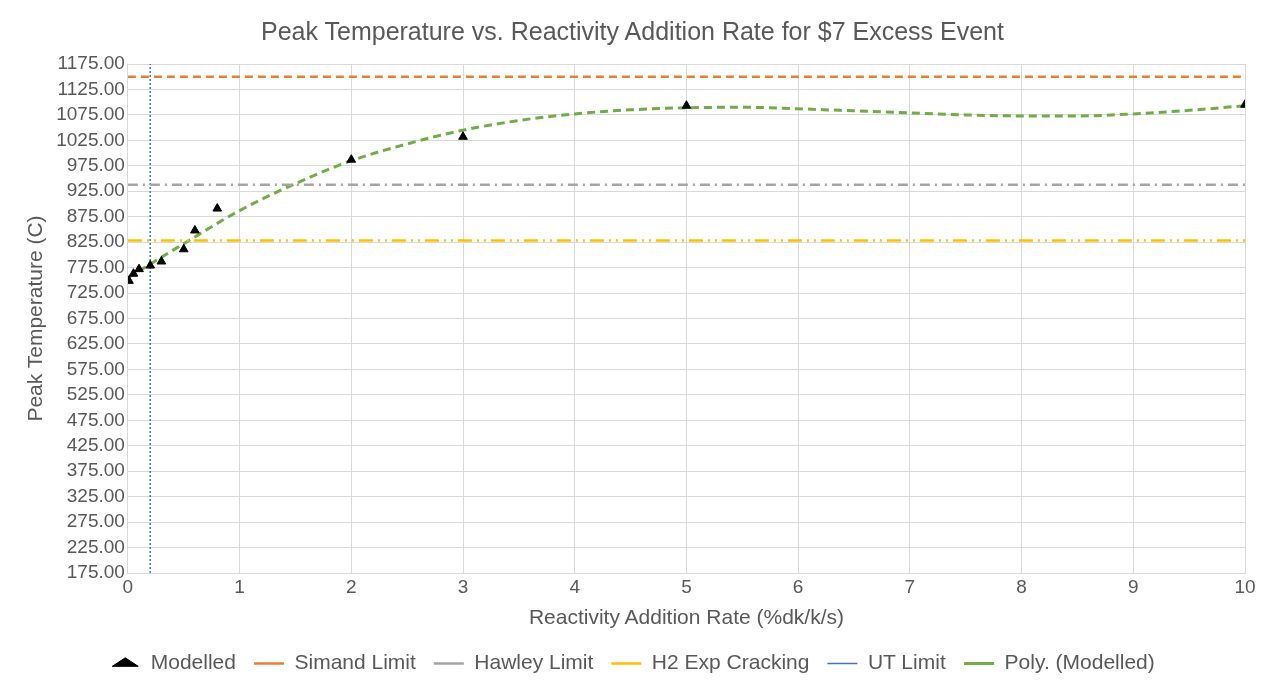 The image size is (1273, 698). Describe the element at coordinates (239, 586) in the screenshot. I see `x-tick-label: 1` at that location.